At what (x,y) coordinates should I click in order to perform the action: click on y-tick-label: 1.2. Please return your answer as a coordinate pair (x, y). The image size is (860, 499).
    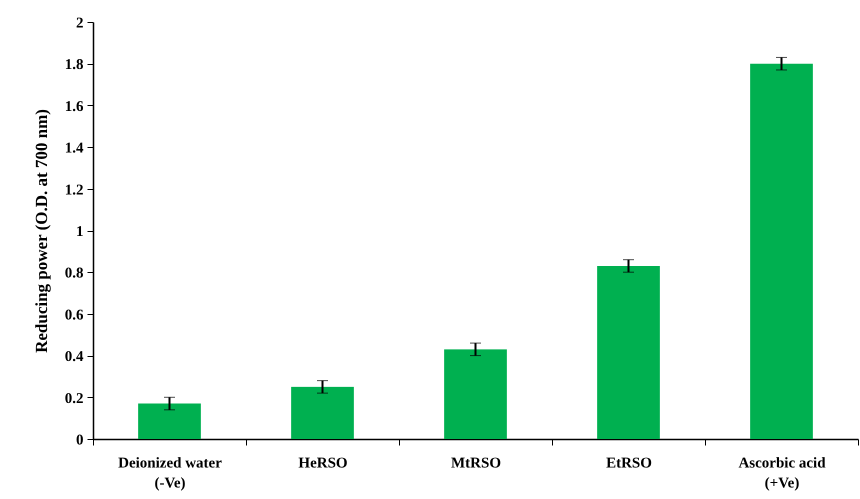
    Looking at the image, I should click on (74, 190).